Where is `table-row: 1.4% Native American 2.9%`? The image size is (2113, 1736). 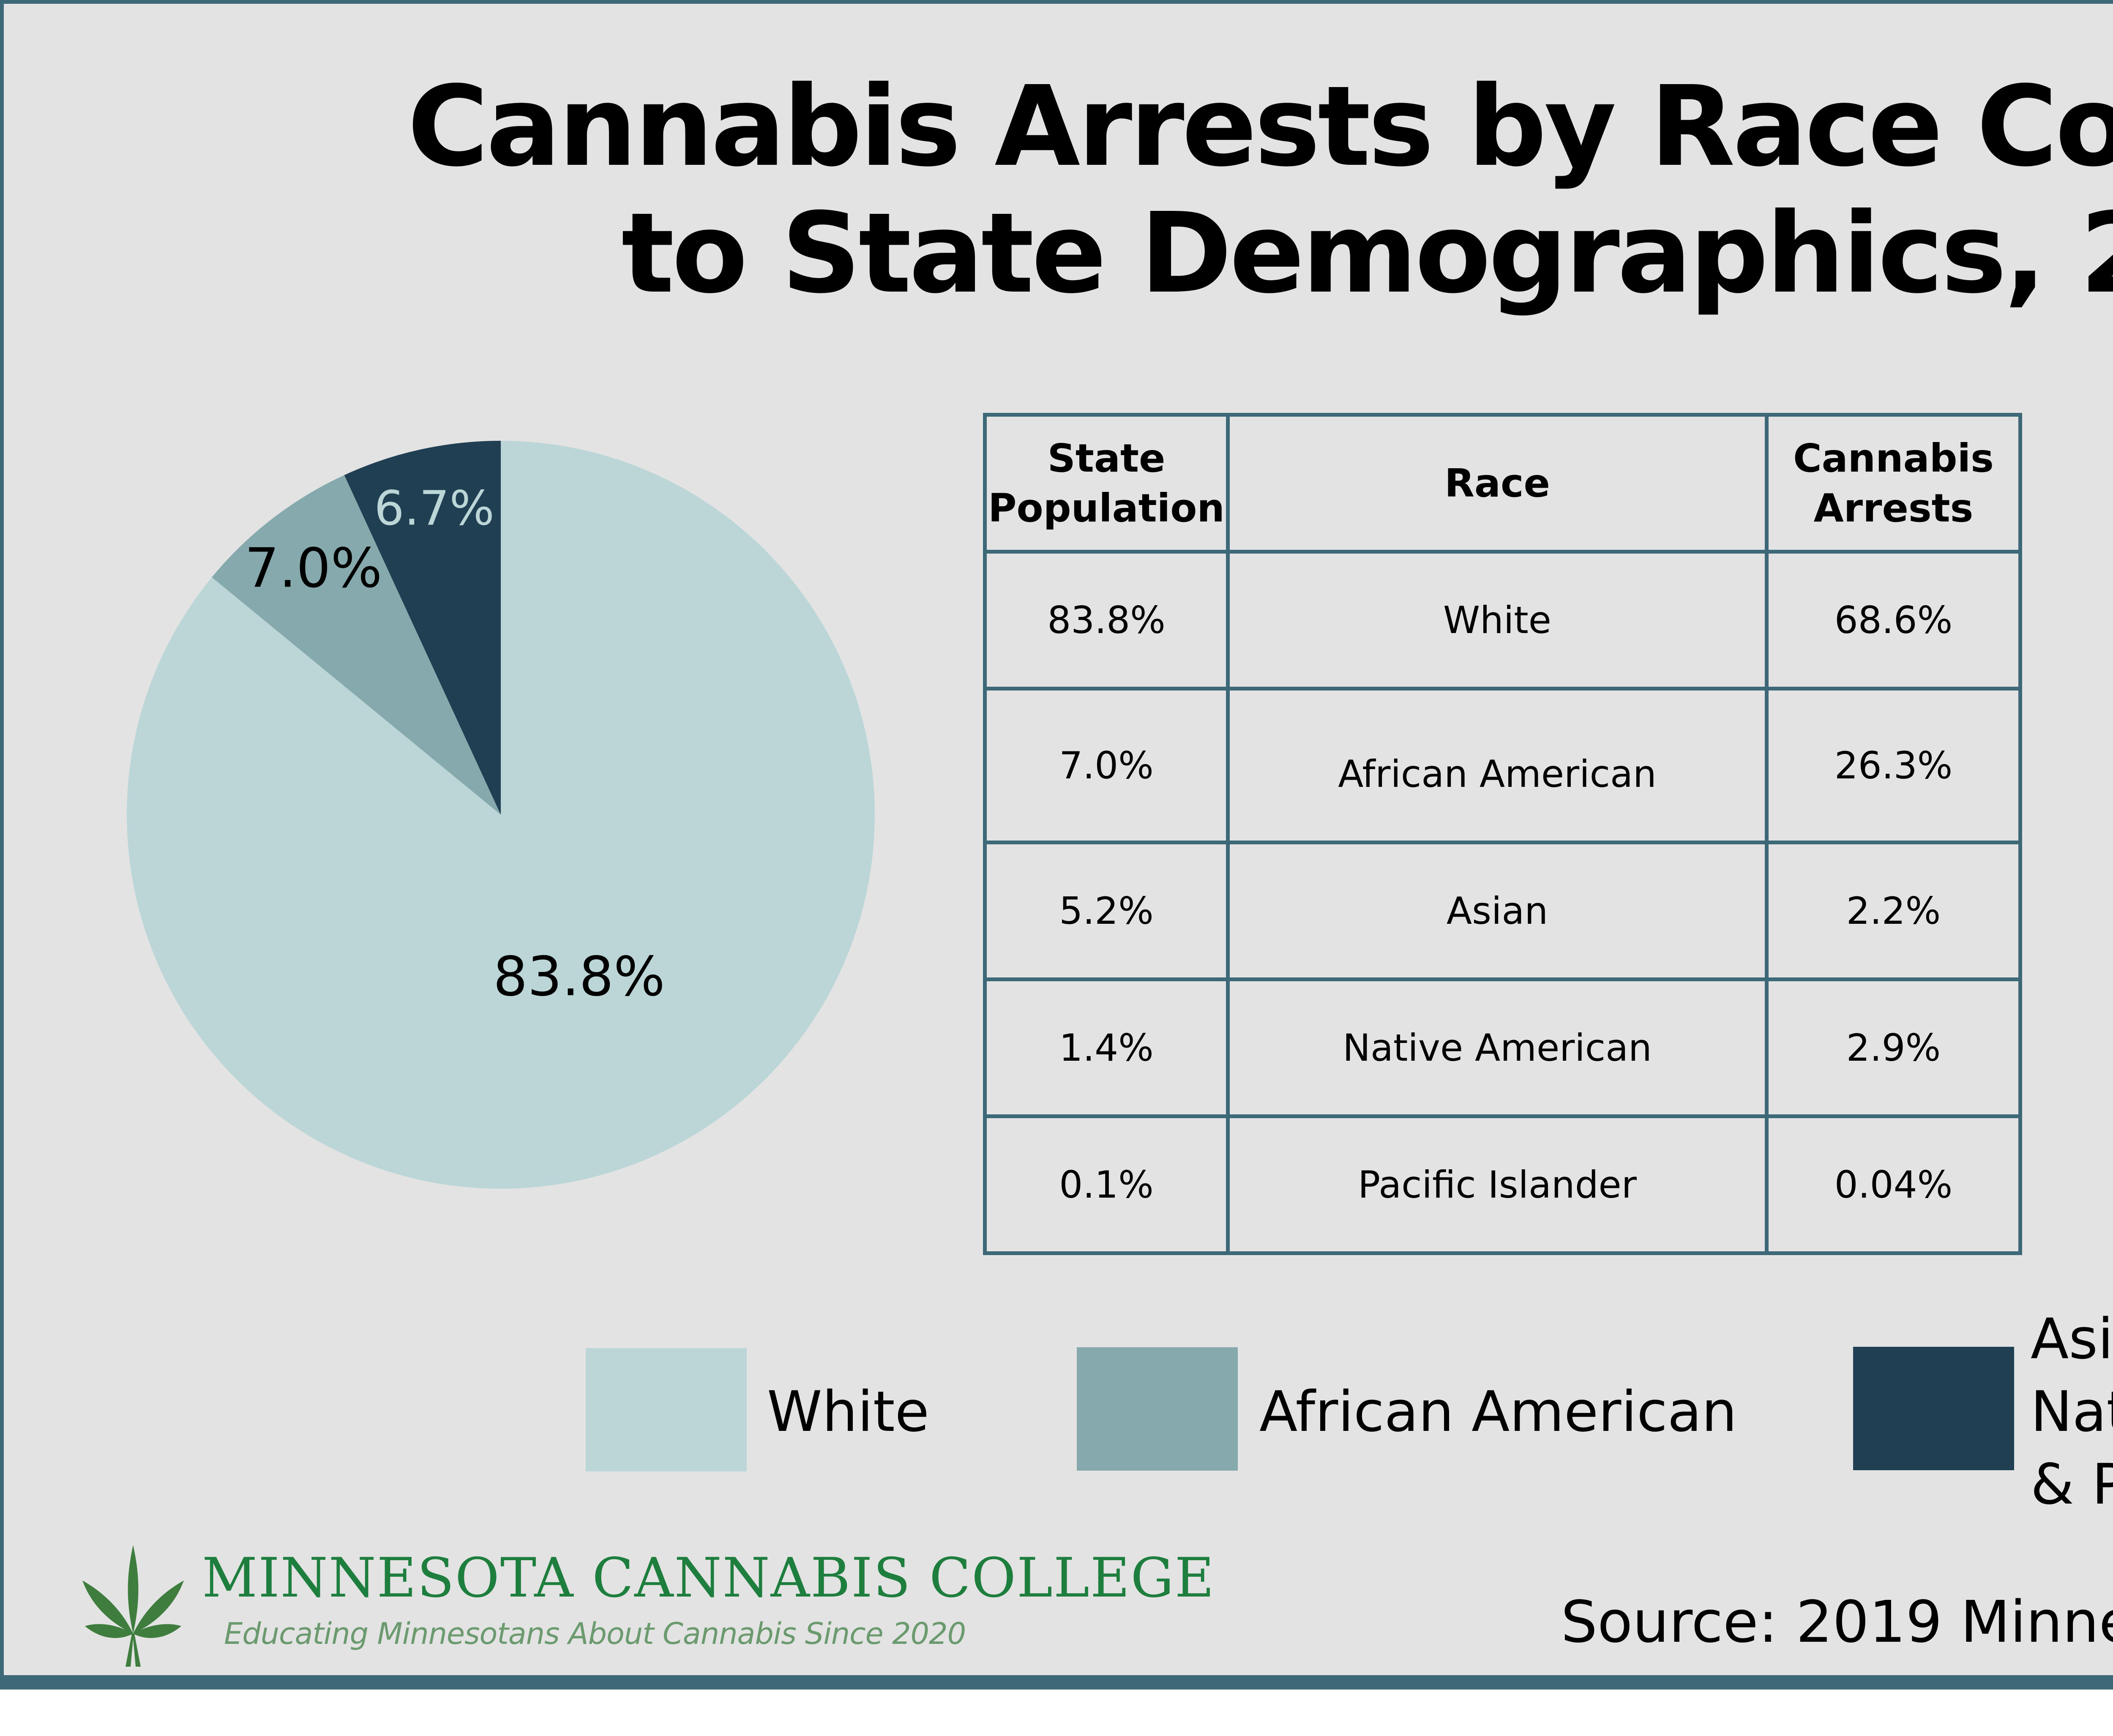
table-row: 1.4% Native American 2.9% is located at coordinates (1502, 1047).